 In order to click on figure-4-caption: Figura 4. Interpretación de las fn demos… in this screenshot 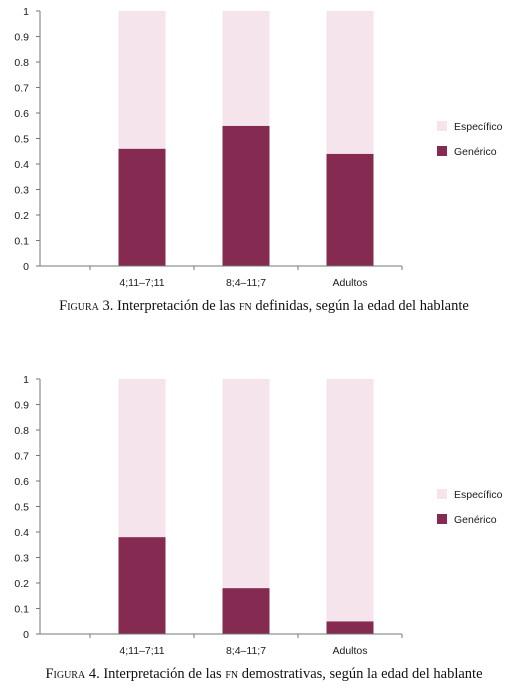, I will do `click(264, 674)`.